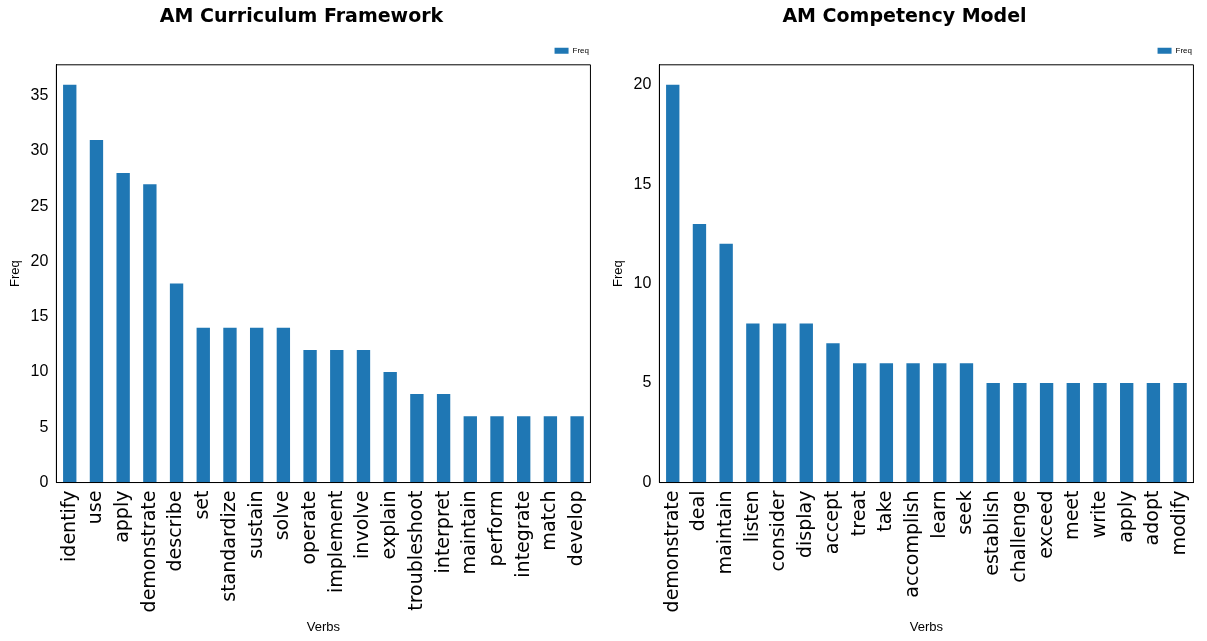 The image size is (1207, 641). I want to click on x-tick-label: exceed, so click(1044, 524).